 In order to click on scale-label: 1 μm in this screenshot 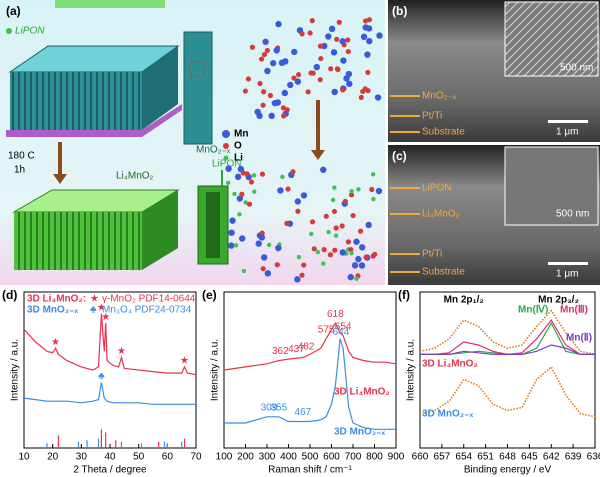, I will do `click(567, 132)`.